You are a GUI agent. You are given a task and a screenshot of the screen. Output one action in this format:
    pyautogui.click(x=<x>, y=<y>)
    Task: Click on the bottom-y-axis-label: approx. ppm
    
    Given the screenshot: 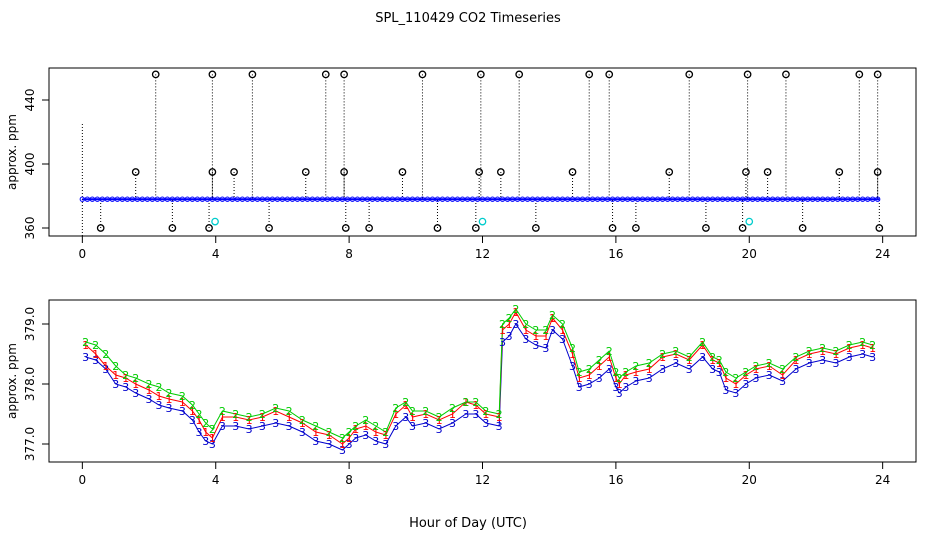 What is the action you would take?
    pyautogui.click(x=12, y=381)
    